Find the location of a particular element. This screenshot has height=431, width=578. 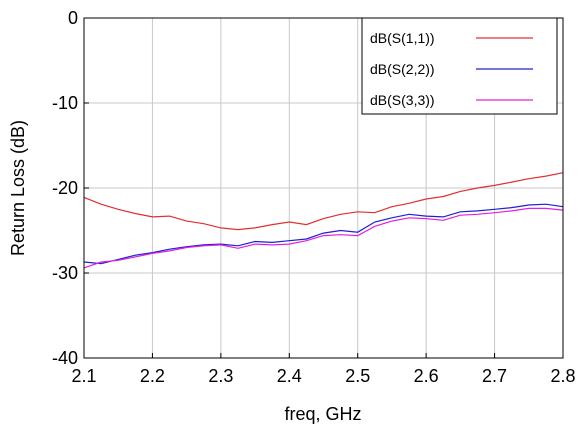

x-tick-label: 2.7 is located at coordinates (494, 376).